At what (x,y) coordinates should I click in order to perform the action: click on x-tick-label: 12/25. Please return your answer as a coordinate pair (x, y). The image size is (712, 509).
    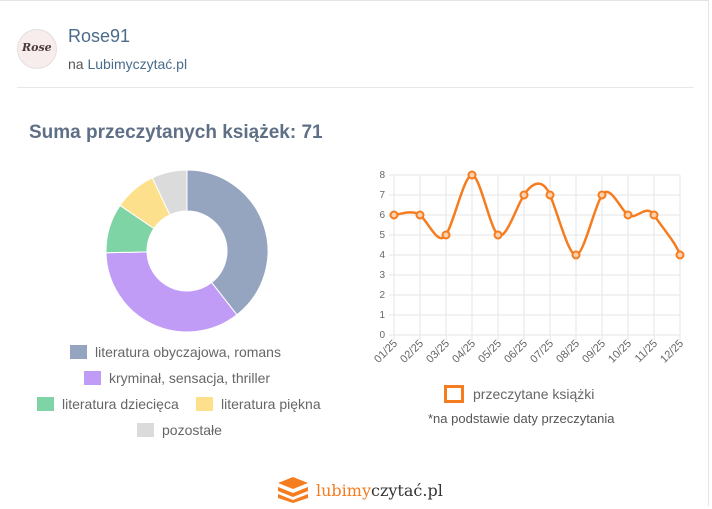
    Looking at the image, I should click on (672, 352).